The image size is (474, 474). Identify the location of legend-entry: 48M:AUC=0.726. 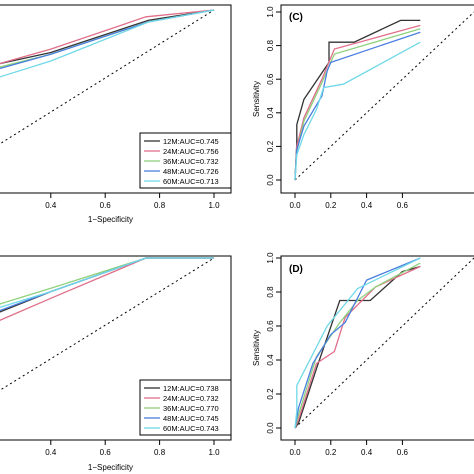
(191, 171).